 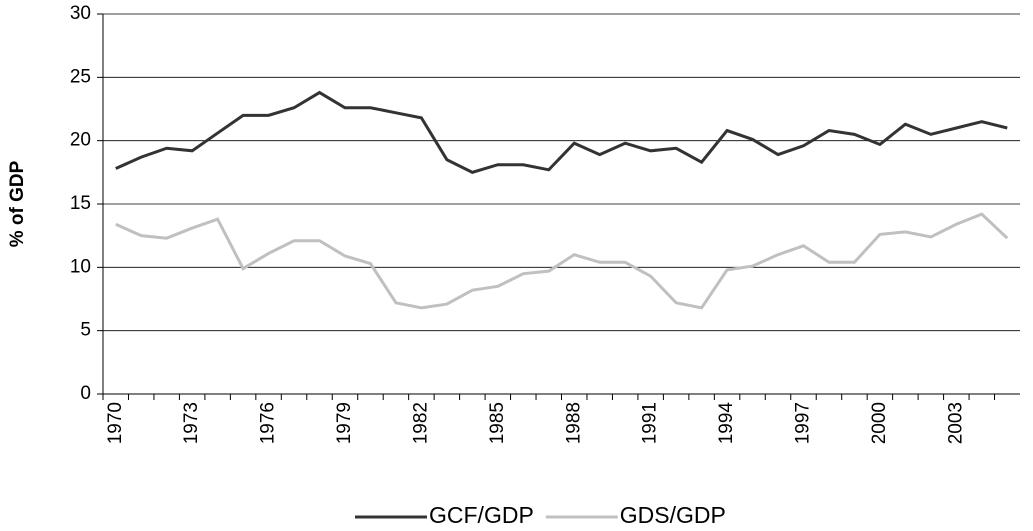 What do you see at coordinates (85, 330) in the screenshot?
I see `y-tick-label: 5` at bounding box center [85, 330].